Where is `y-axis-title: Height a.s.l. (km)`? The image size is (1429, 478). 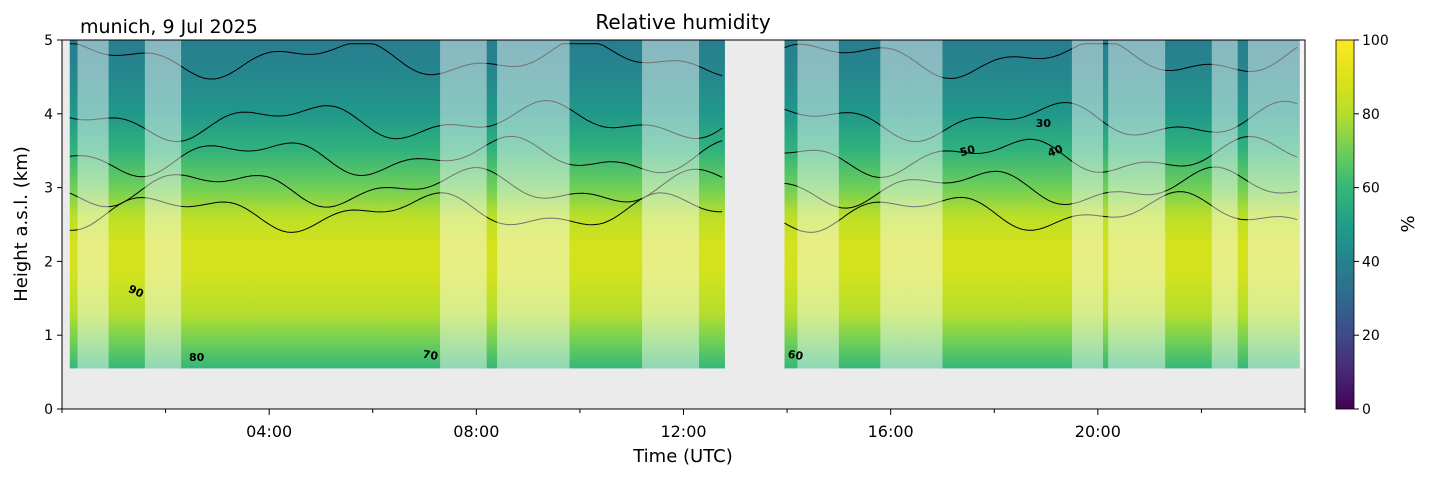 y-axis-title: Height a.s.l. (km) is located at coordinates (21, 224).